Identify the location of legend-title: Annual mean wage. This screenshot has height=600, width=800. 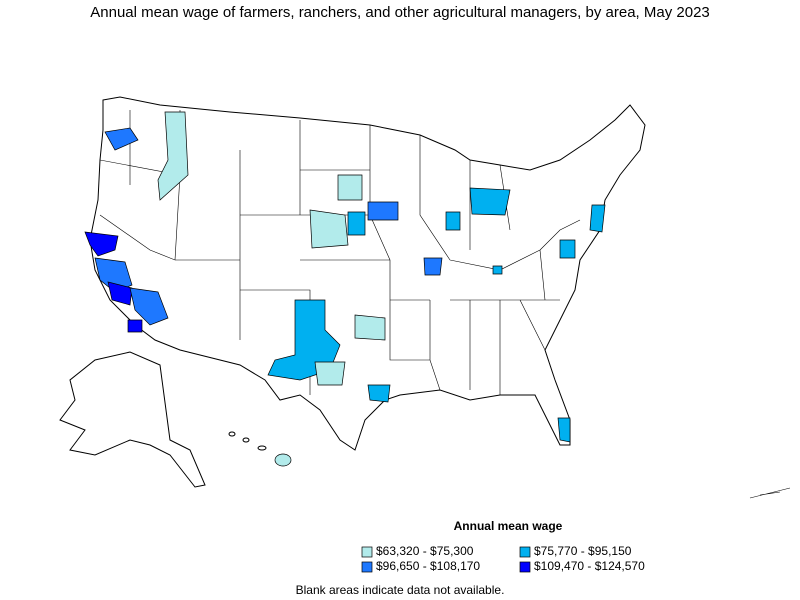
(508, 526).